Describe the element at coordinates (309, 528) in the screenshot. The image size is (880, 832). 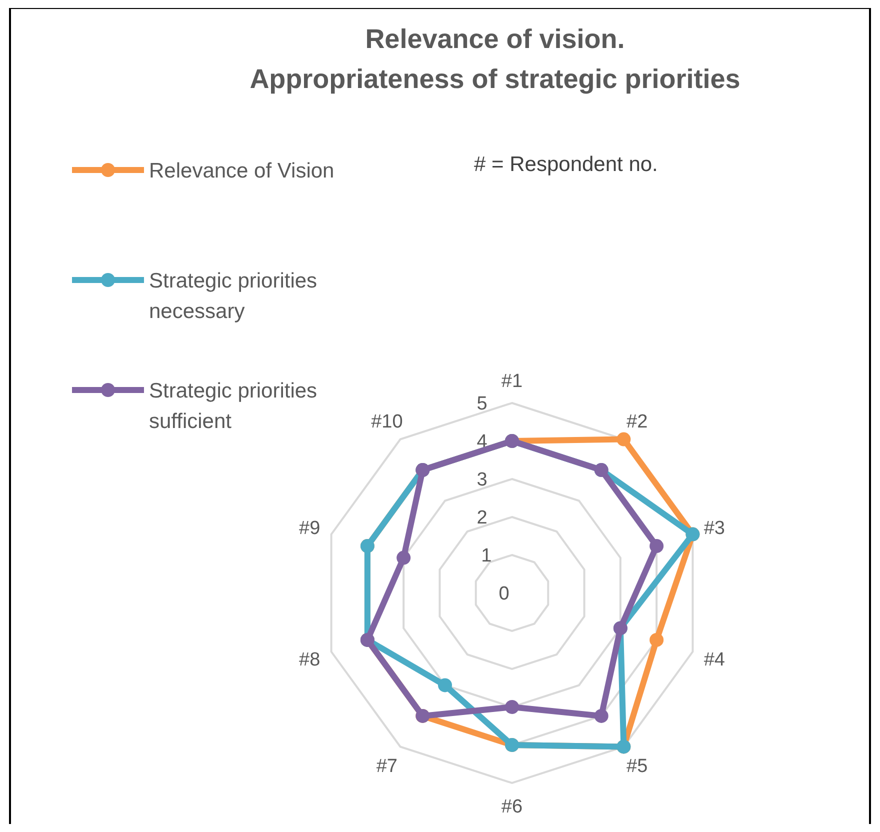
I see `spoke-label: #9` at that location.